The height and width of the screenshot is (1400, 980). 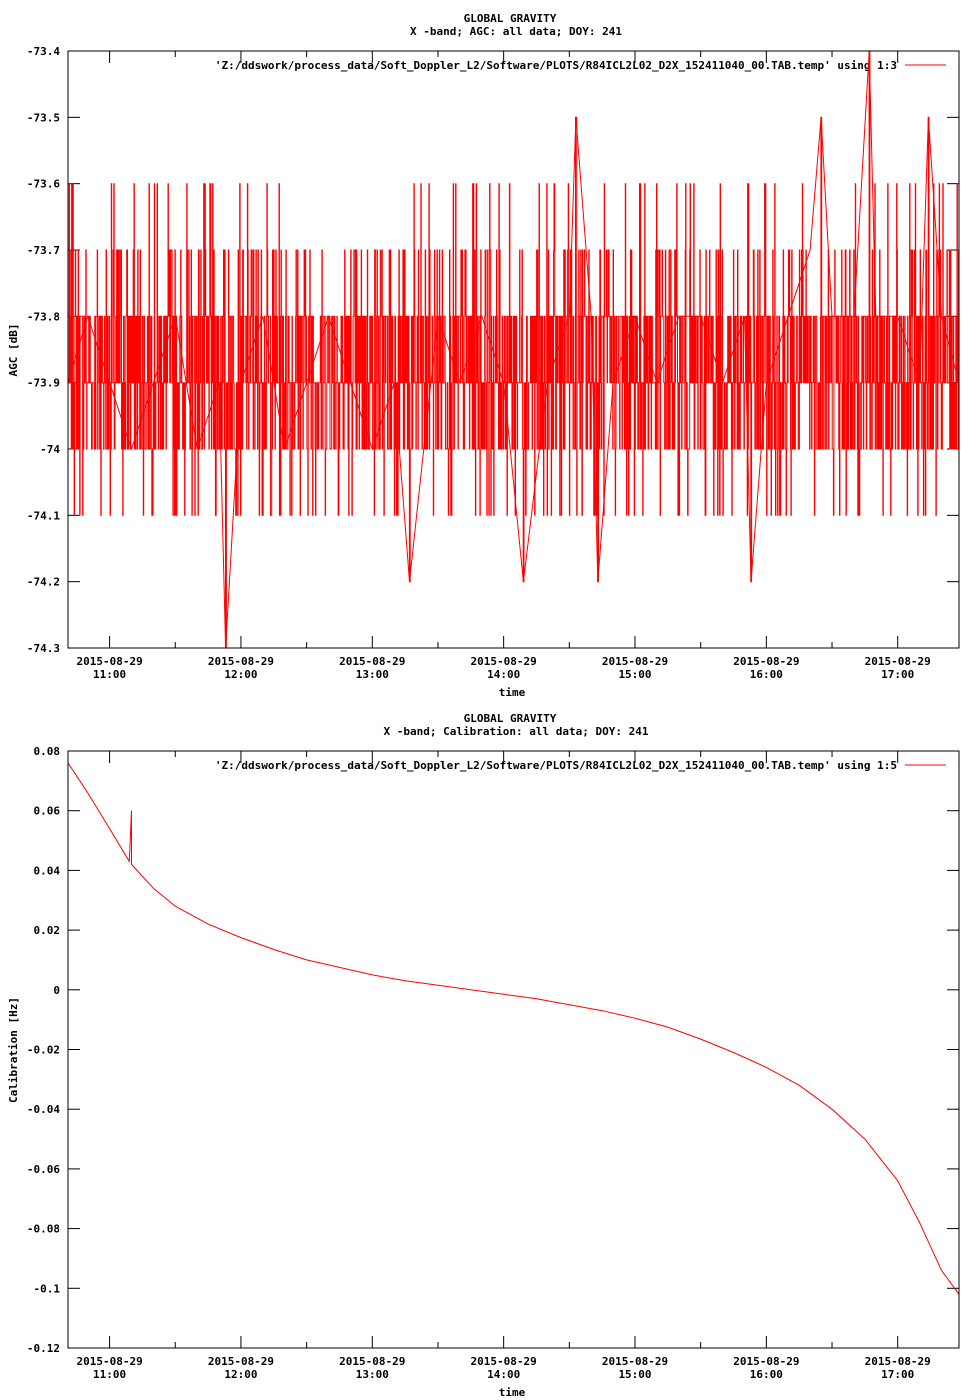 What do you see at coordinates (43, 582) in the screenshot?
I see `y-tick-label: -74.2` at bounding box center [43, 582].